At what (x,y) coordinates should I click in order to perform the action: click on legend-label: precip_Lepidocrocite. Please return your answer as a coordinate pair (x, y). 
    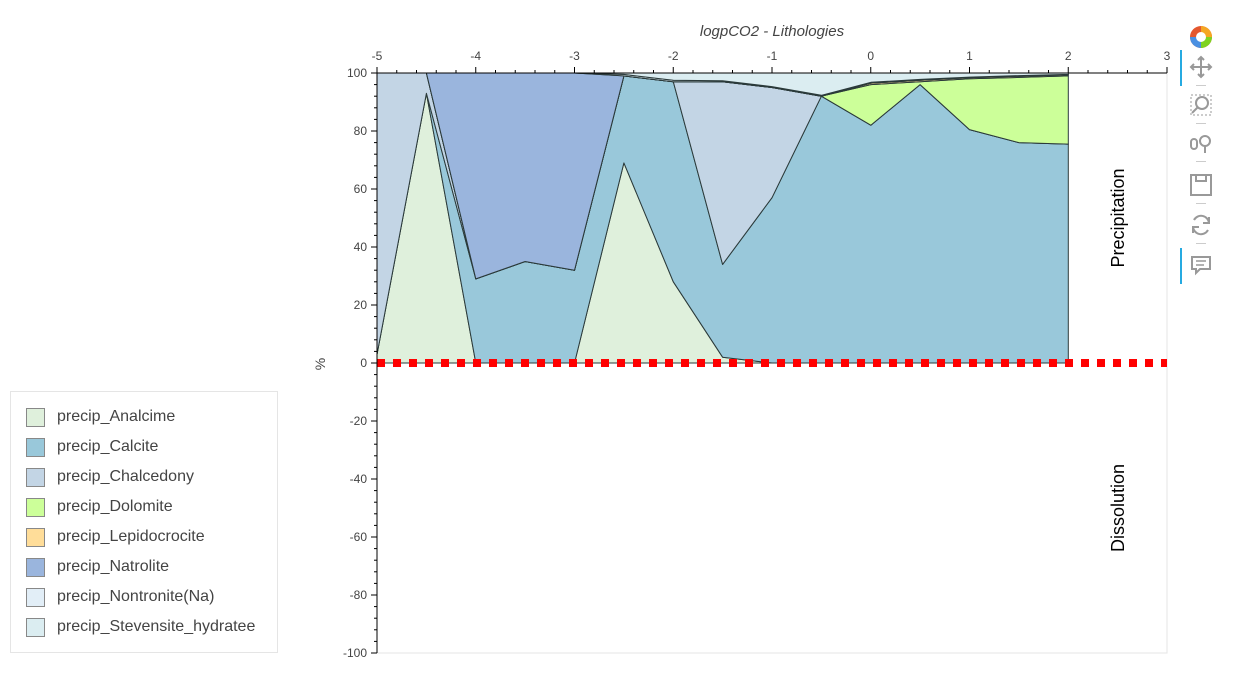
    Looking at the image, I should click on (131, 536).